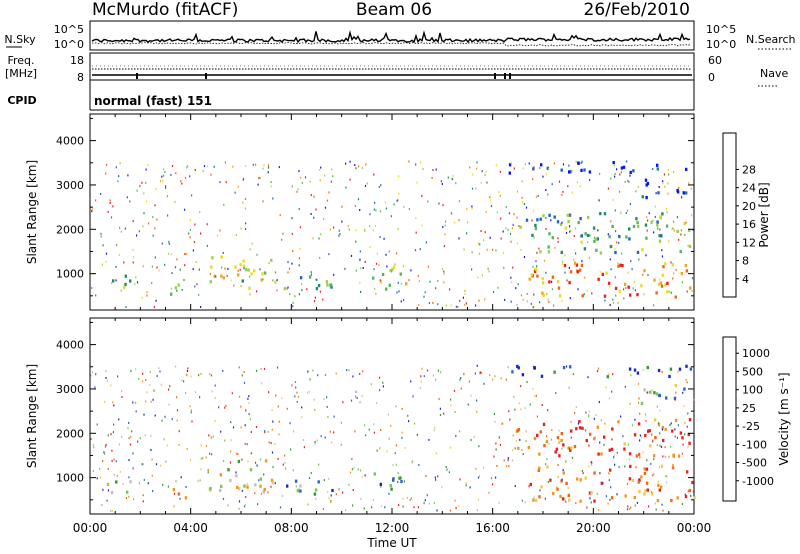 The width and height of the screenshot is (800, 554). Describe the element at coordinates (153, 101) in the screenshot. I see `cpid-text: normal (fast) 151` at that location.